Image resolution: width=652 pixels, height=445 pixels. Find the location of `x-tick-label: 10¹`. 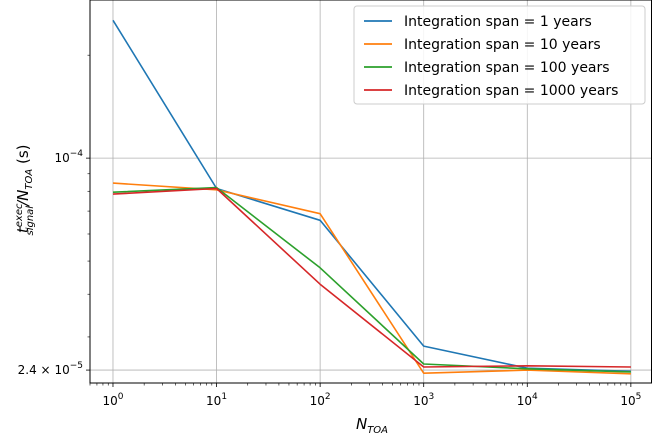

x-tick-label: 10¹ is located at coordinates (216, 400).